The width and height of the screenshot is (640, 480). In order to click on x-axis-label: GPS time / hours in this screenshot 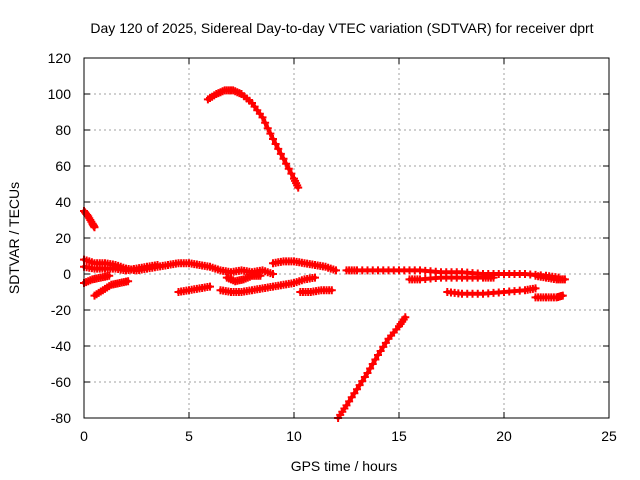, I will do `click(344, 466)`.